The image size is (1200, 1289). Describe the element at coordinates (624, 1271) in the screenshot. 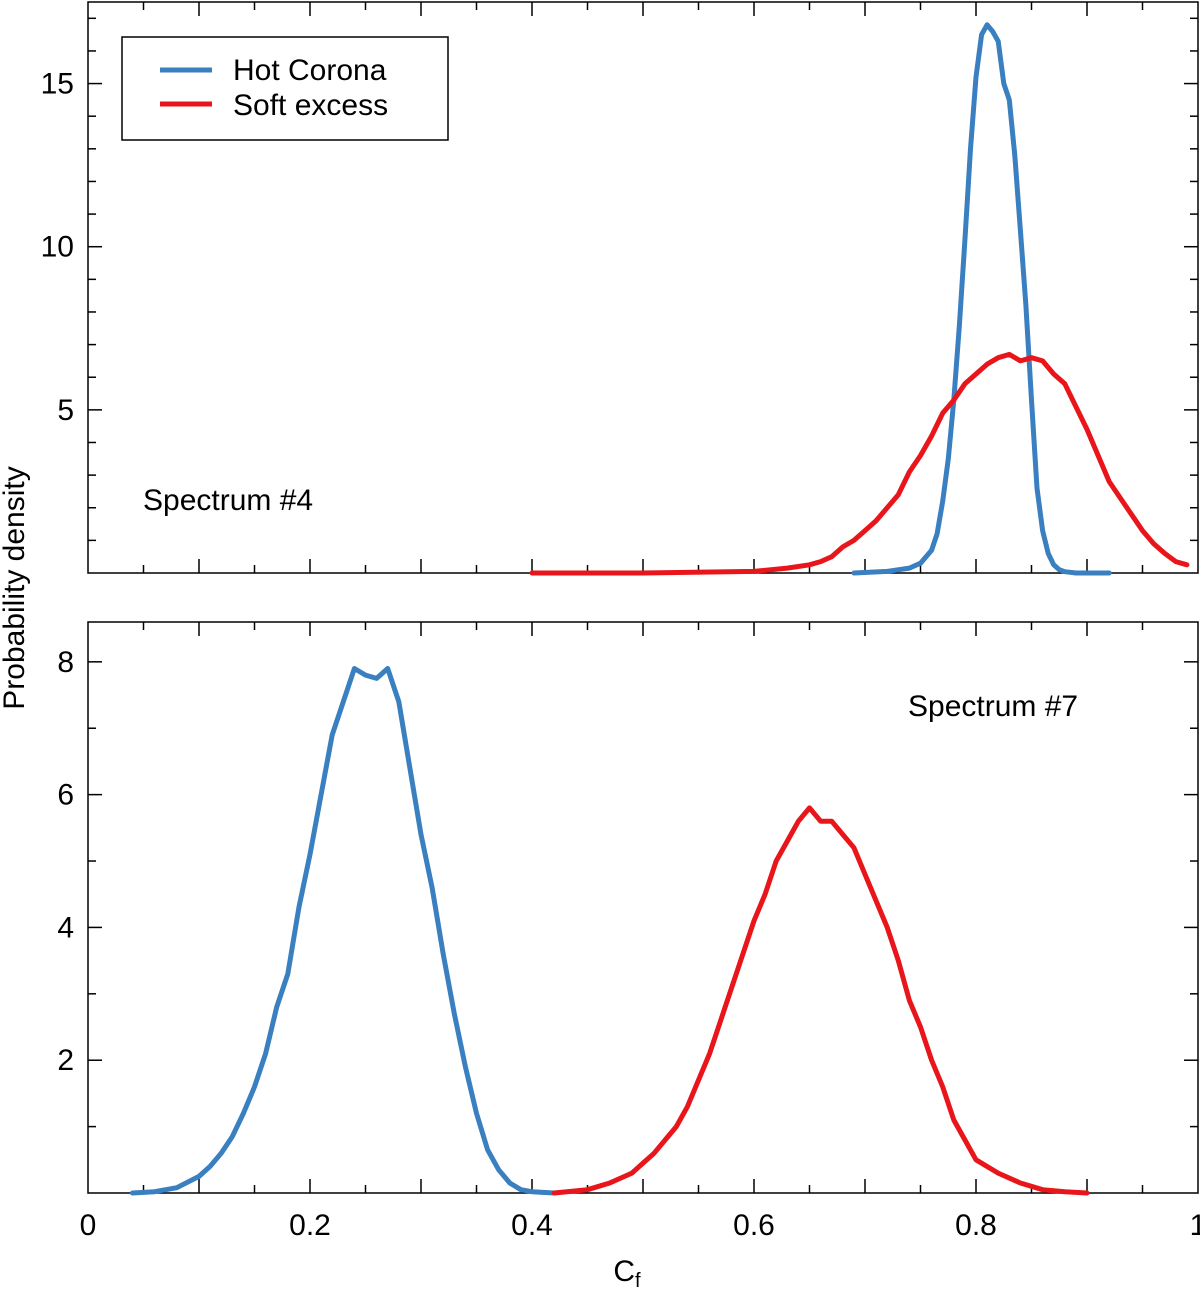

I see `x-axis-label-main: C` at that location.